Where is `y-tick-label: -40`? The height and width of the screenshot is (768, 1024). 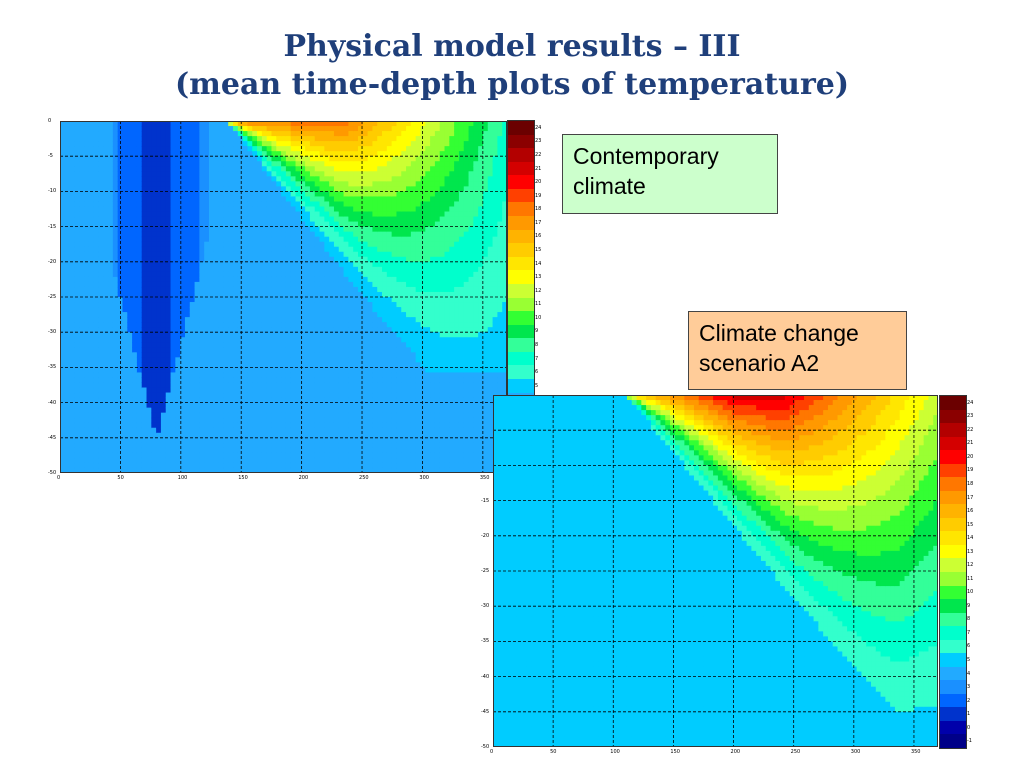 y-tick-label: -40 is located at coordinates (485, 676).